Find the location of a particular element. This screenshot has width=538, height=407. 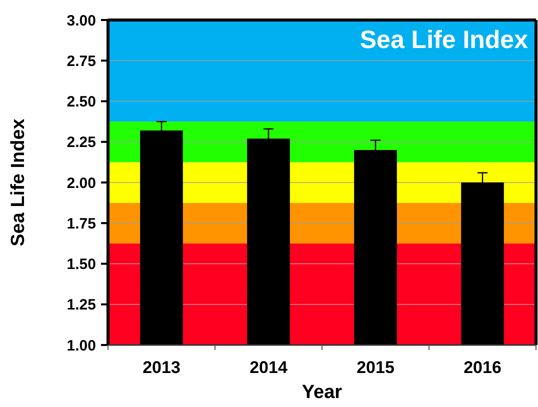

y-axis-title: Sea Life Index is located at coordinates (18, 182).